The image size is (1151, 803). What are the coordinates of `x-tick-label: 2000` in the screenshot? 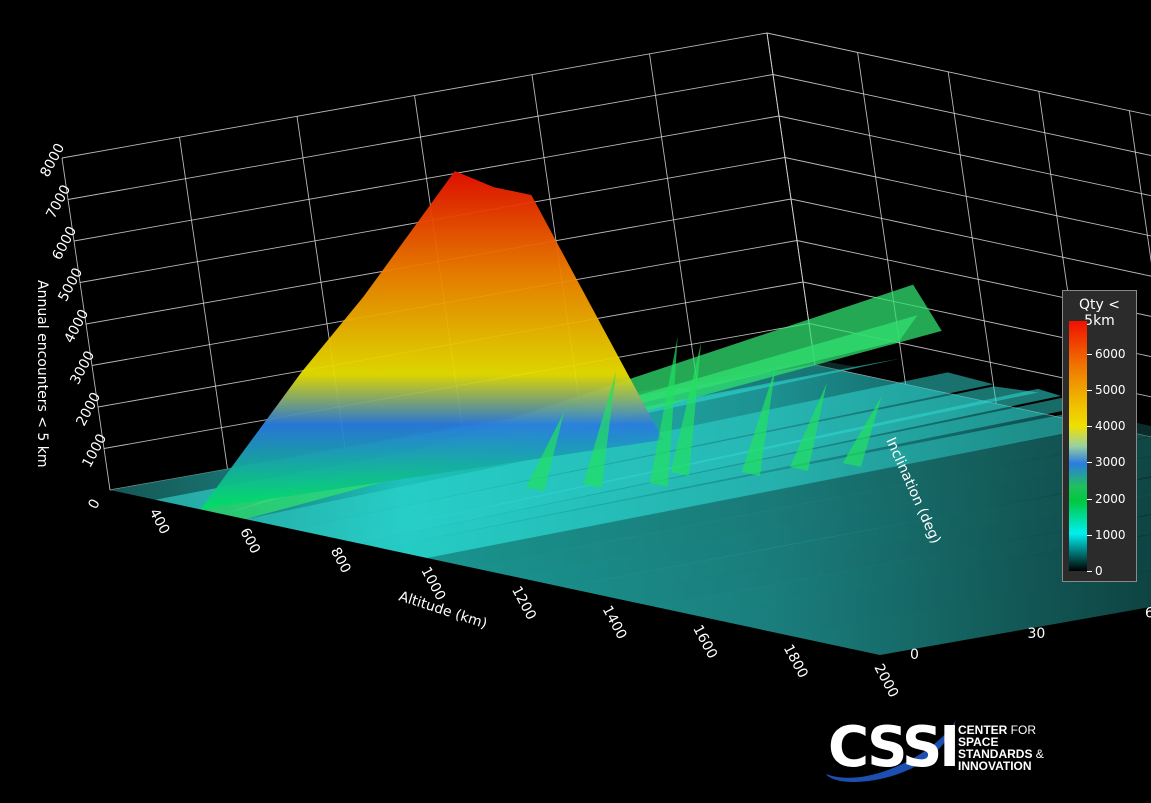 It's located at (885, 680).